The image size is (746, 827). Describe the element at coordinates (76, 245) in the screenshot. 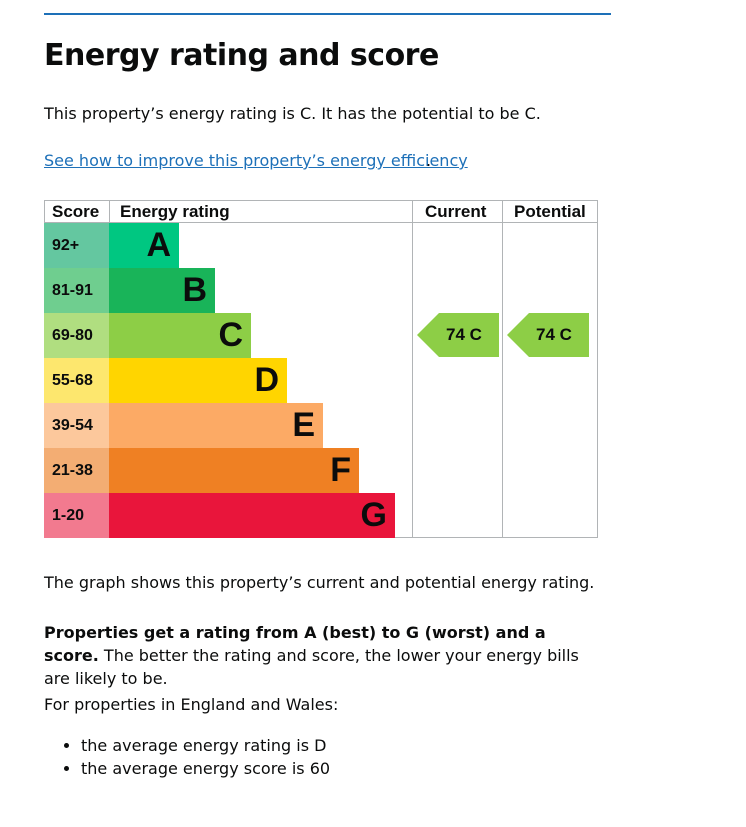

I see `band-score-a: 92+` at that location.